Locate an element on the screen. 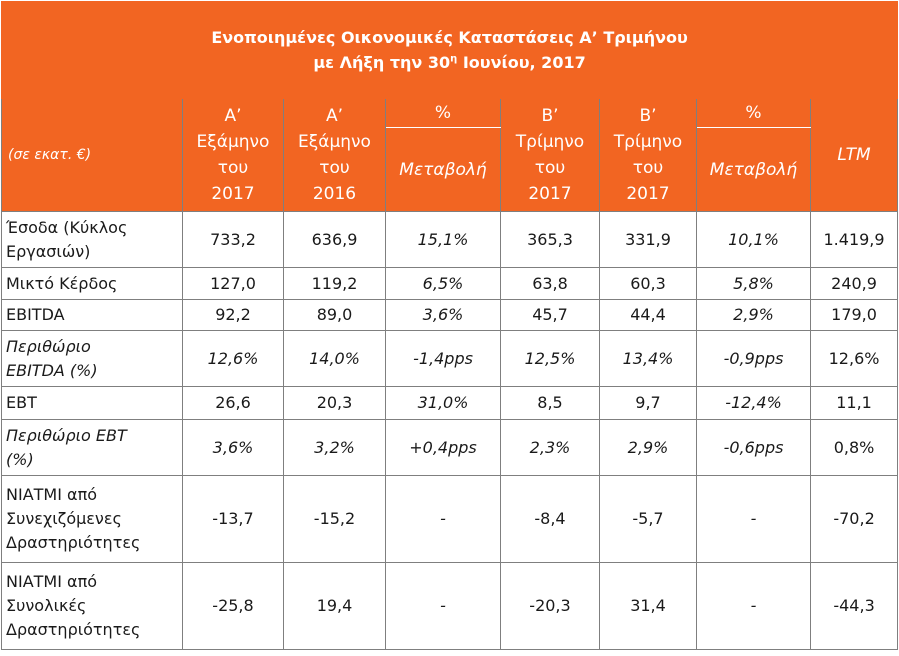 This screenshot has height=656, width=899. table-cell: 331,9 is located at coordinates (648, 239).